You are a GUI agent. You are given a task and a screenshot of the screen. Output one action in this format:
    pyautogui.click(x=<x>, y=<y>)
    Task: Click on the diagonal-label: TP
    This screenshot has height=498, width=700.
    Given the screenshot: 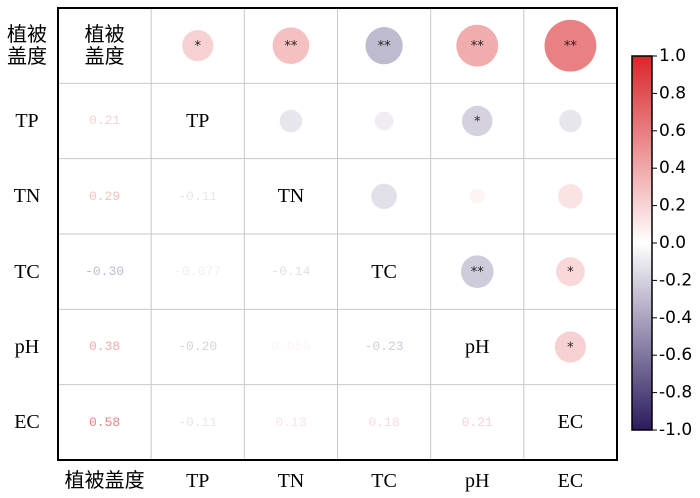 What is the action you would take?
    pyautogui.click(x=198, y=120)
    